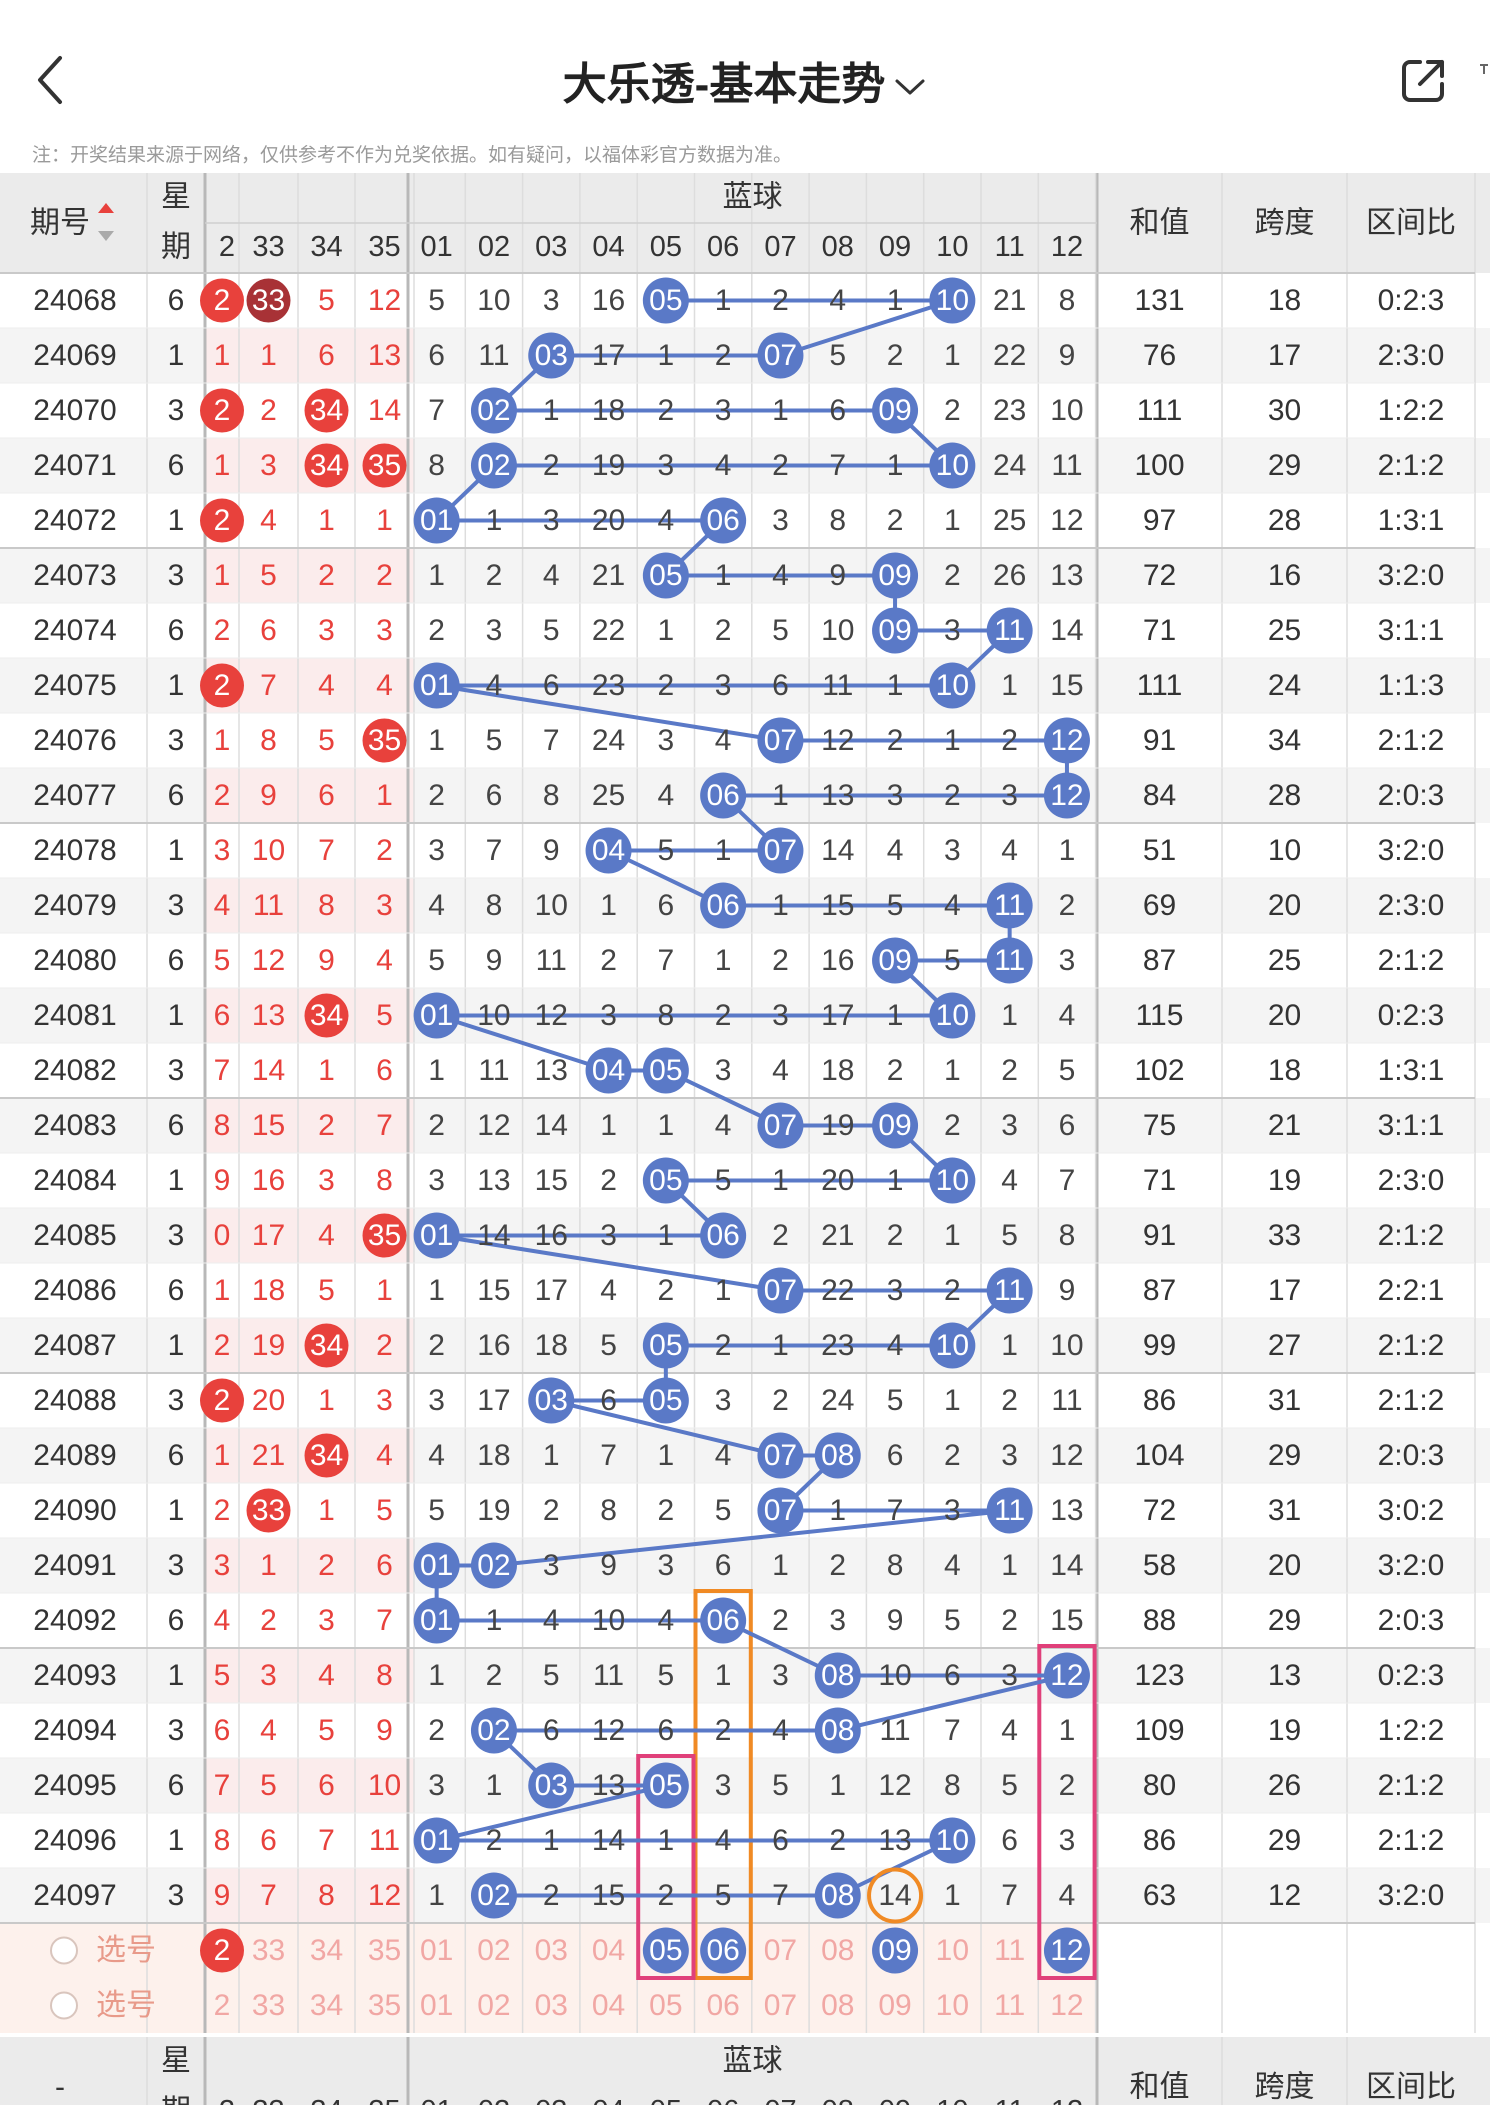 The height and width of the screenshot is (2105, 1490). Describe the element at coordinates (666, 1730) in the screenshot. I see `blue-miss-cell: 6` at that location.